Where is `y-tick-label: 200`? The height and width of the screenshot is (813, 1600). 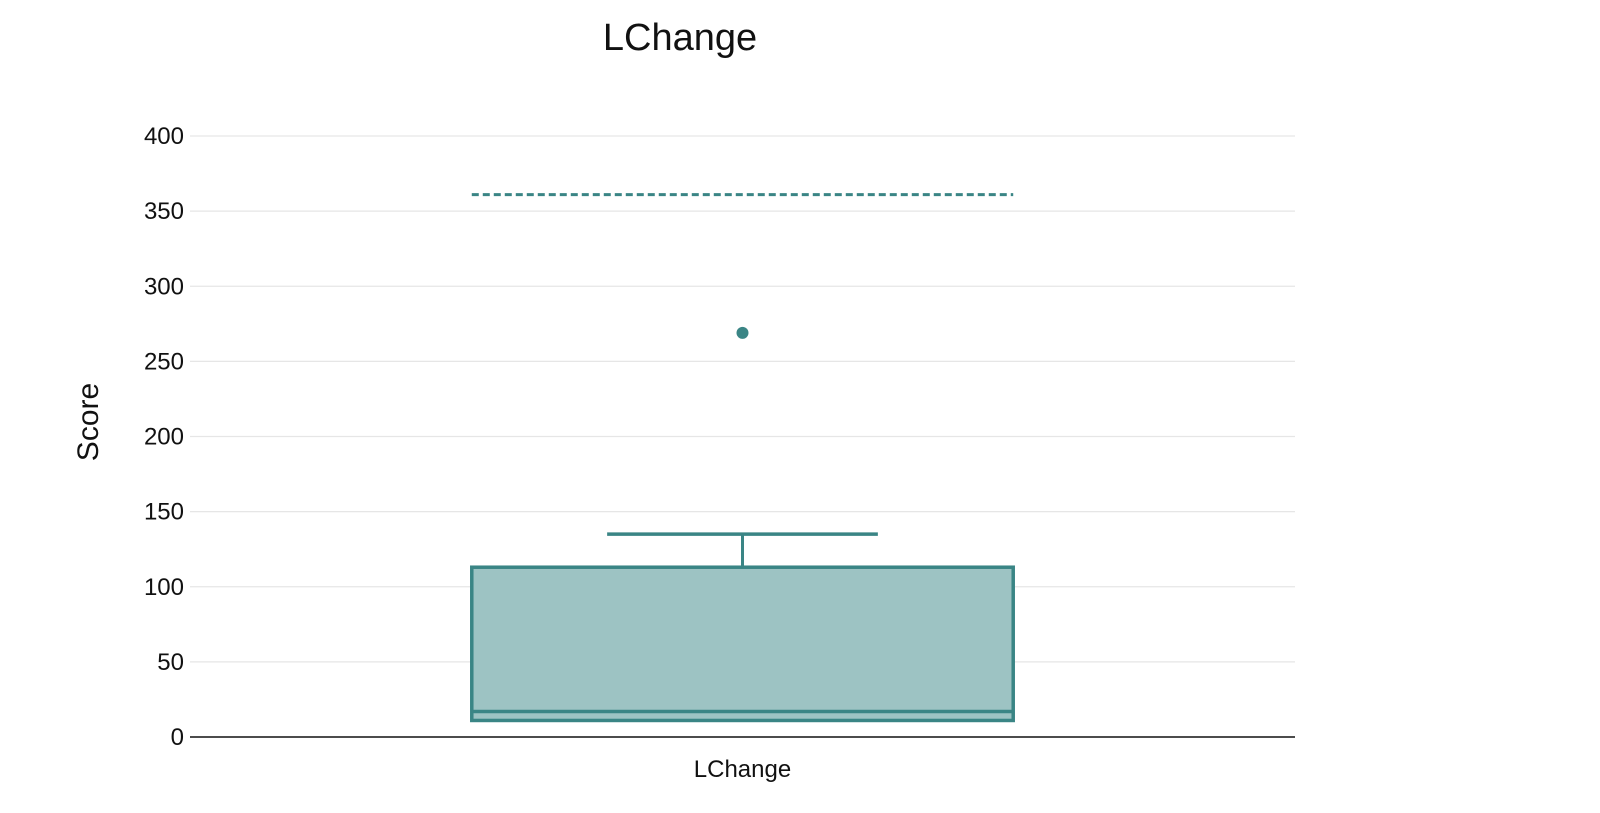
y-tick-label: 200 is located at coordinates (164, 437).